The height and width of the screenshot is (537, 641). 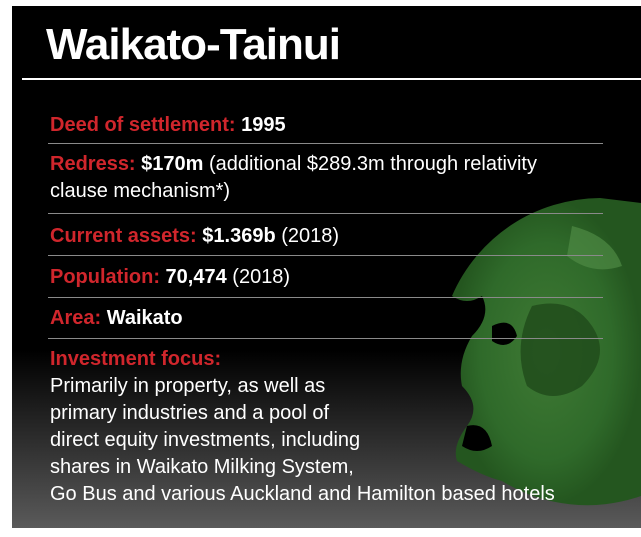 What do you see at coordinates (193, 44) in the screenshot?
I see `title: Waikato-Tainui` at bounding box center [193, 44].